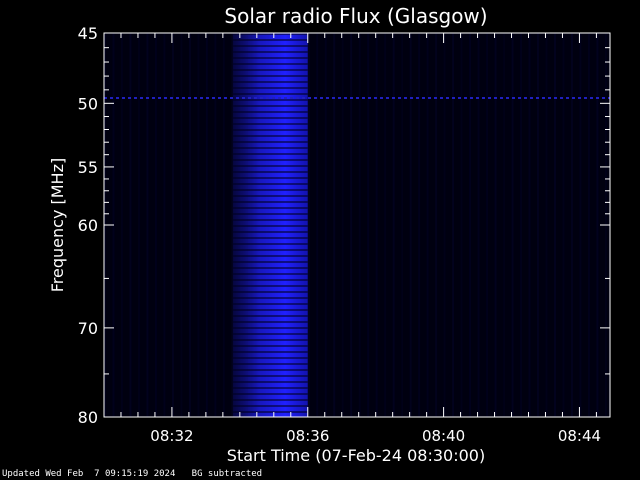  Describe the element at coordinates (88, 225) in the screenshot. I see `y-tick-label: 60` at that location.